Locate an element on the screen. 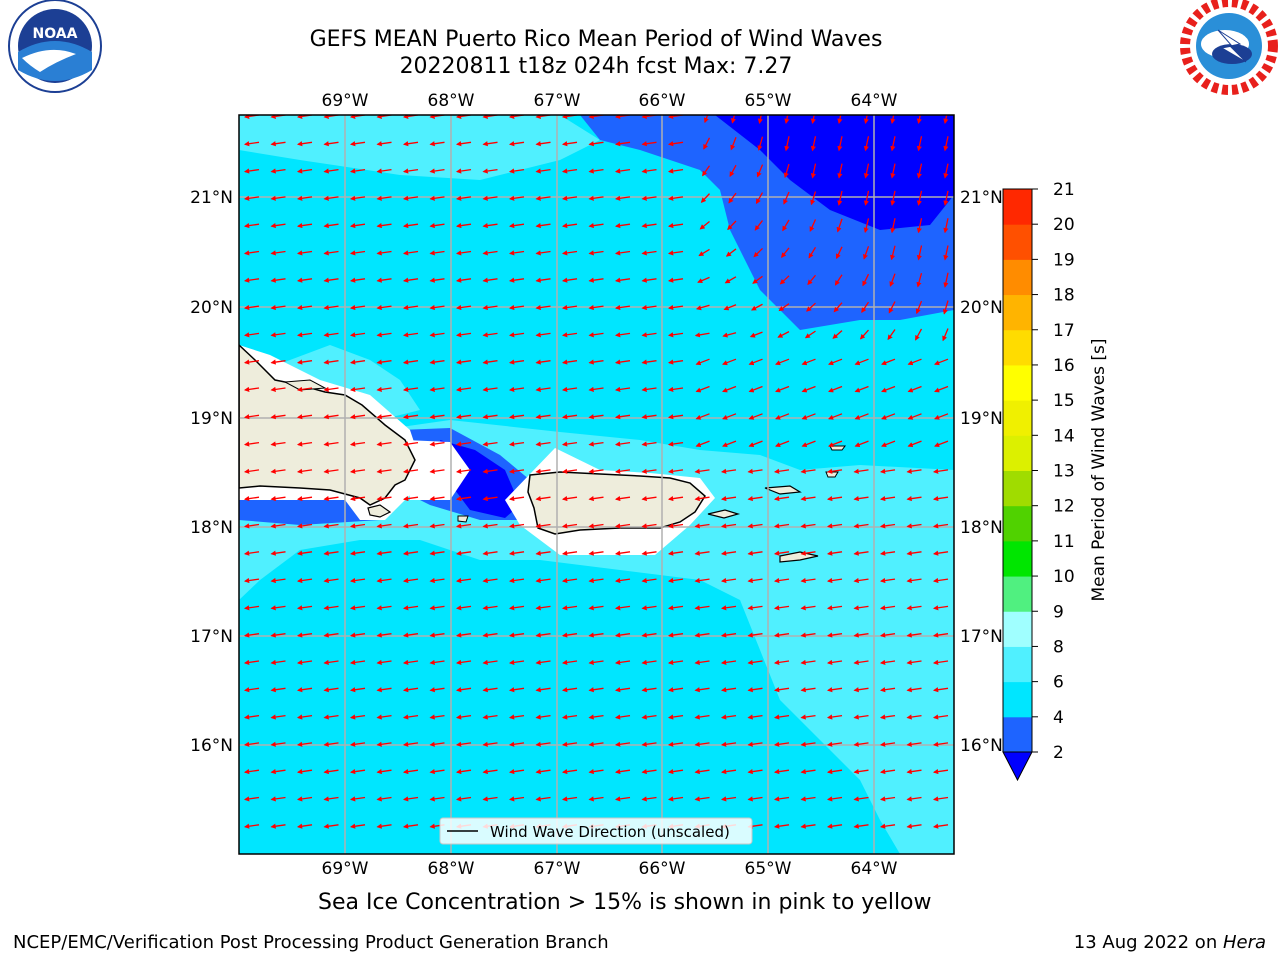 The width and height of the screenshot is (1280, 960). colorbar-tick-label: 12 is located at coordinates (1064, 507).